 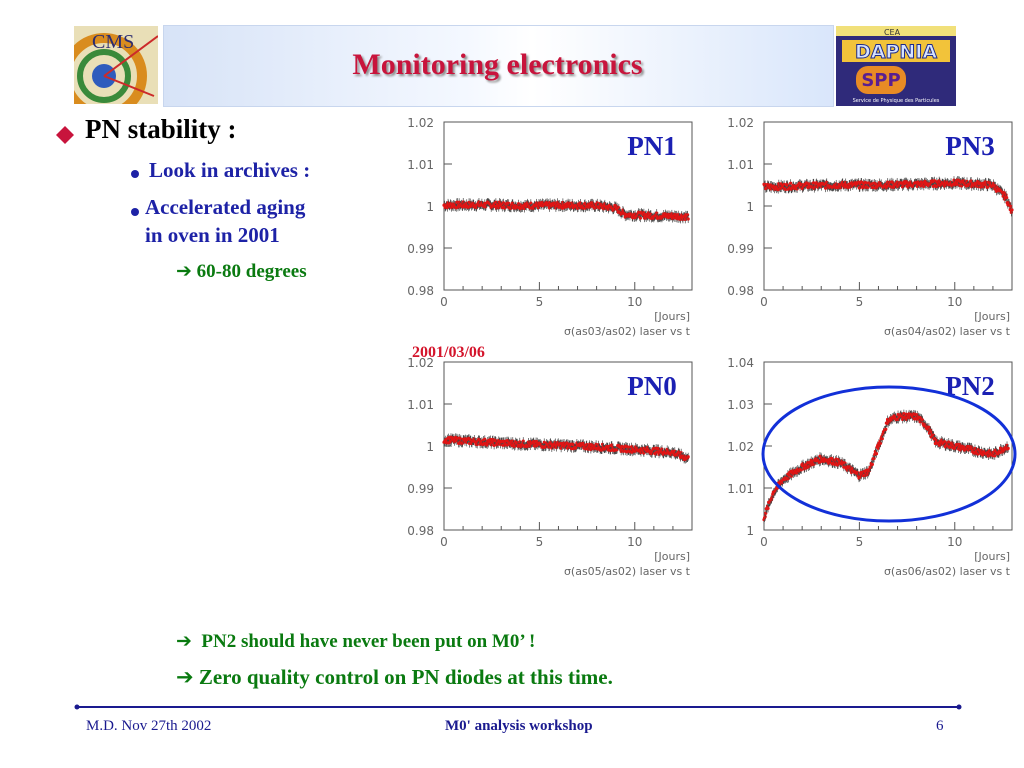 I want to click on x-axis-label: σ(as05/as02) laser vs t, so click(x=627, y=571).